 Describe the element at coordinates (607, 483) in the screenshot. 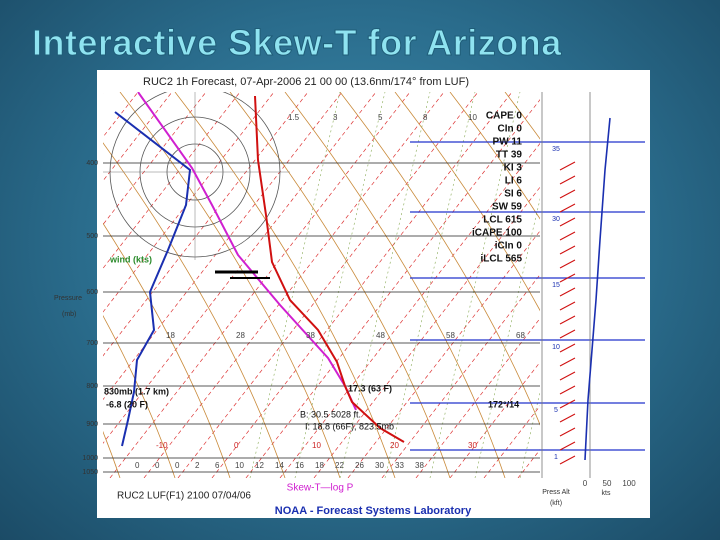

I see `label: 50` at that location.